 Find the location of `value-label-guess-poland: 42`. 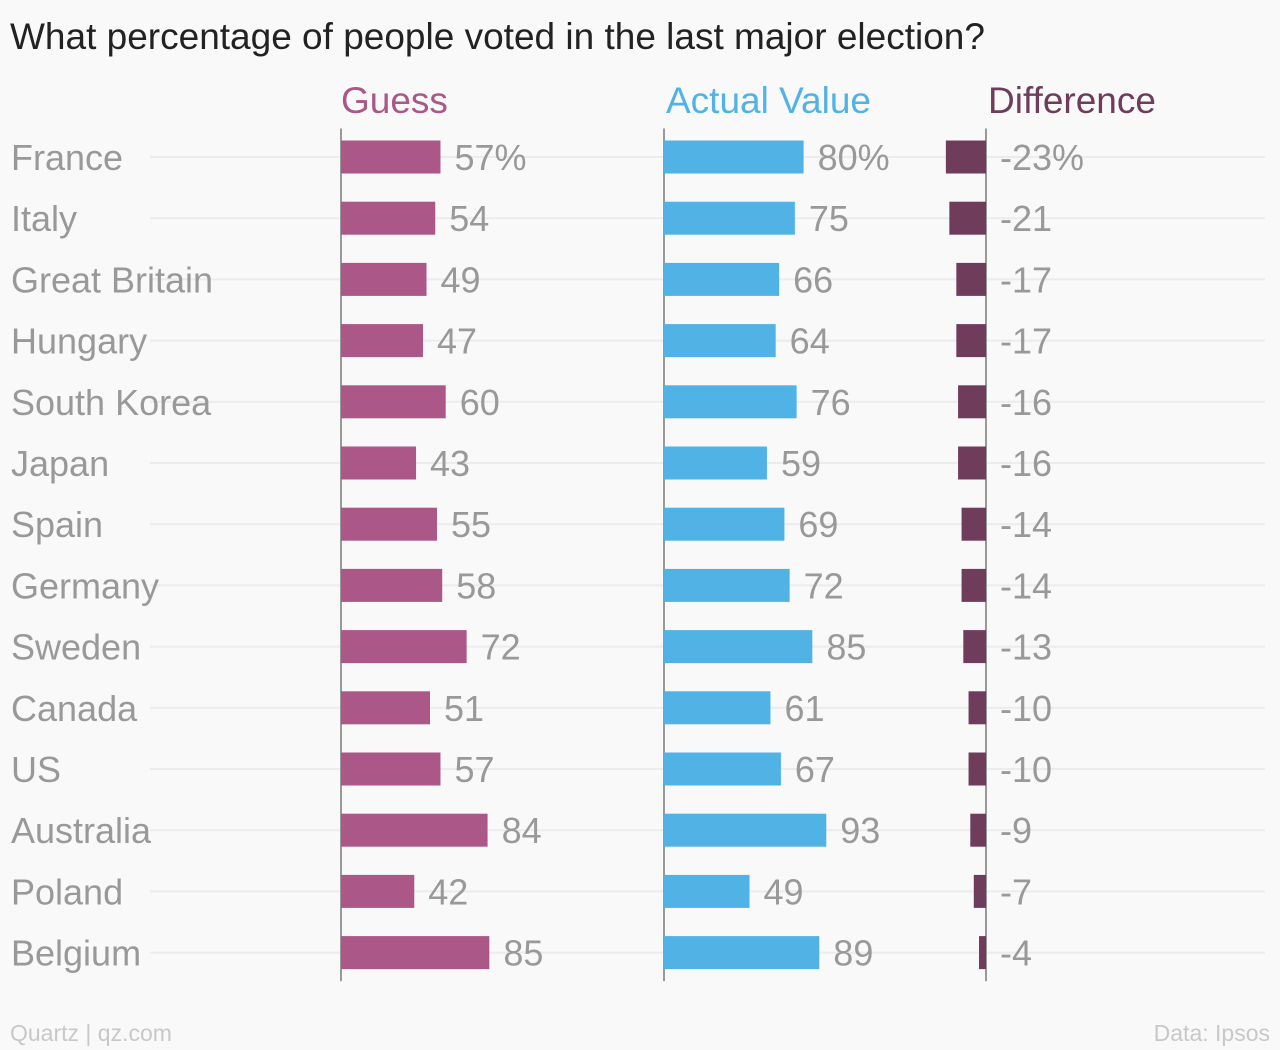

value-label-guess-poland: 42 is located at coordinates (448, 891).